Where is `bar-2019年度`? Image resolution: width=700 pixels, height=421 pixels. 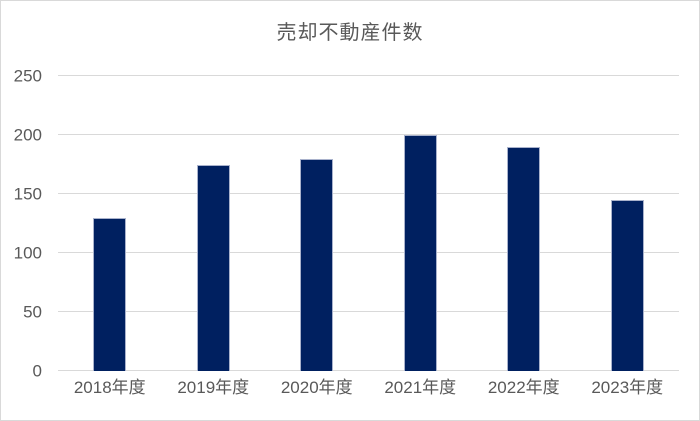 bar-2019年度 is located at coordinates (213, 267).